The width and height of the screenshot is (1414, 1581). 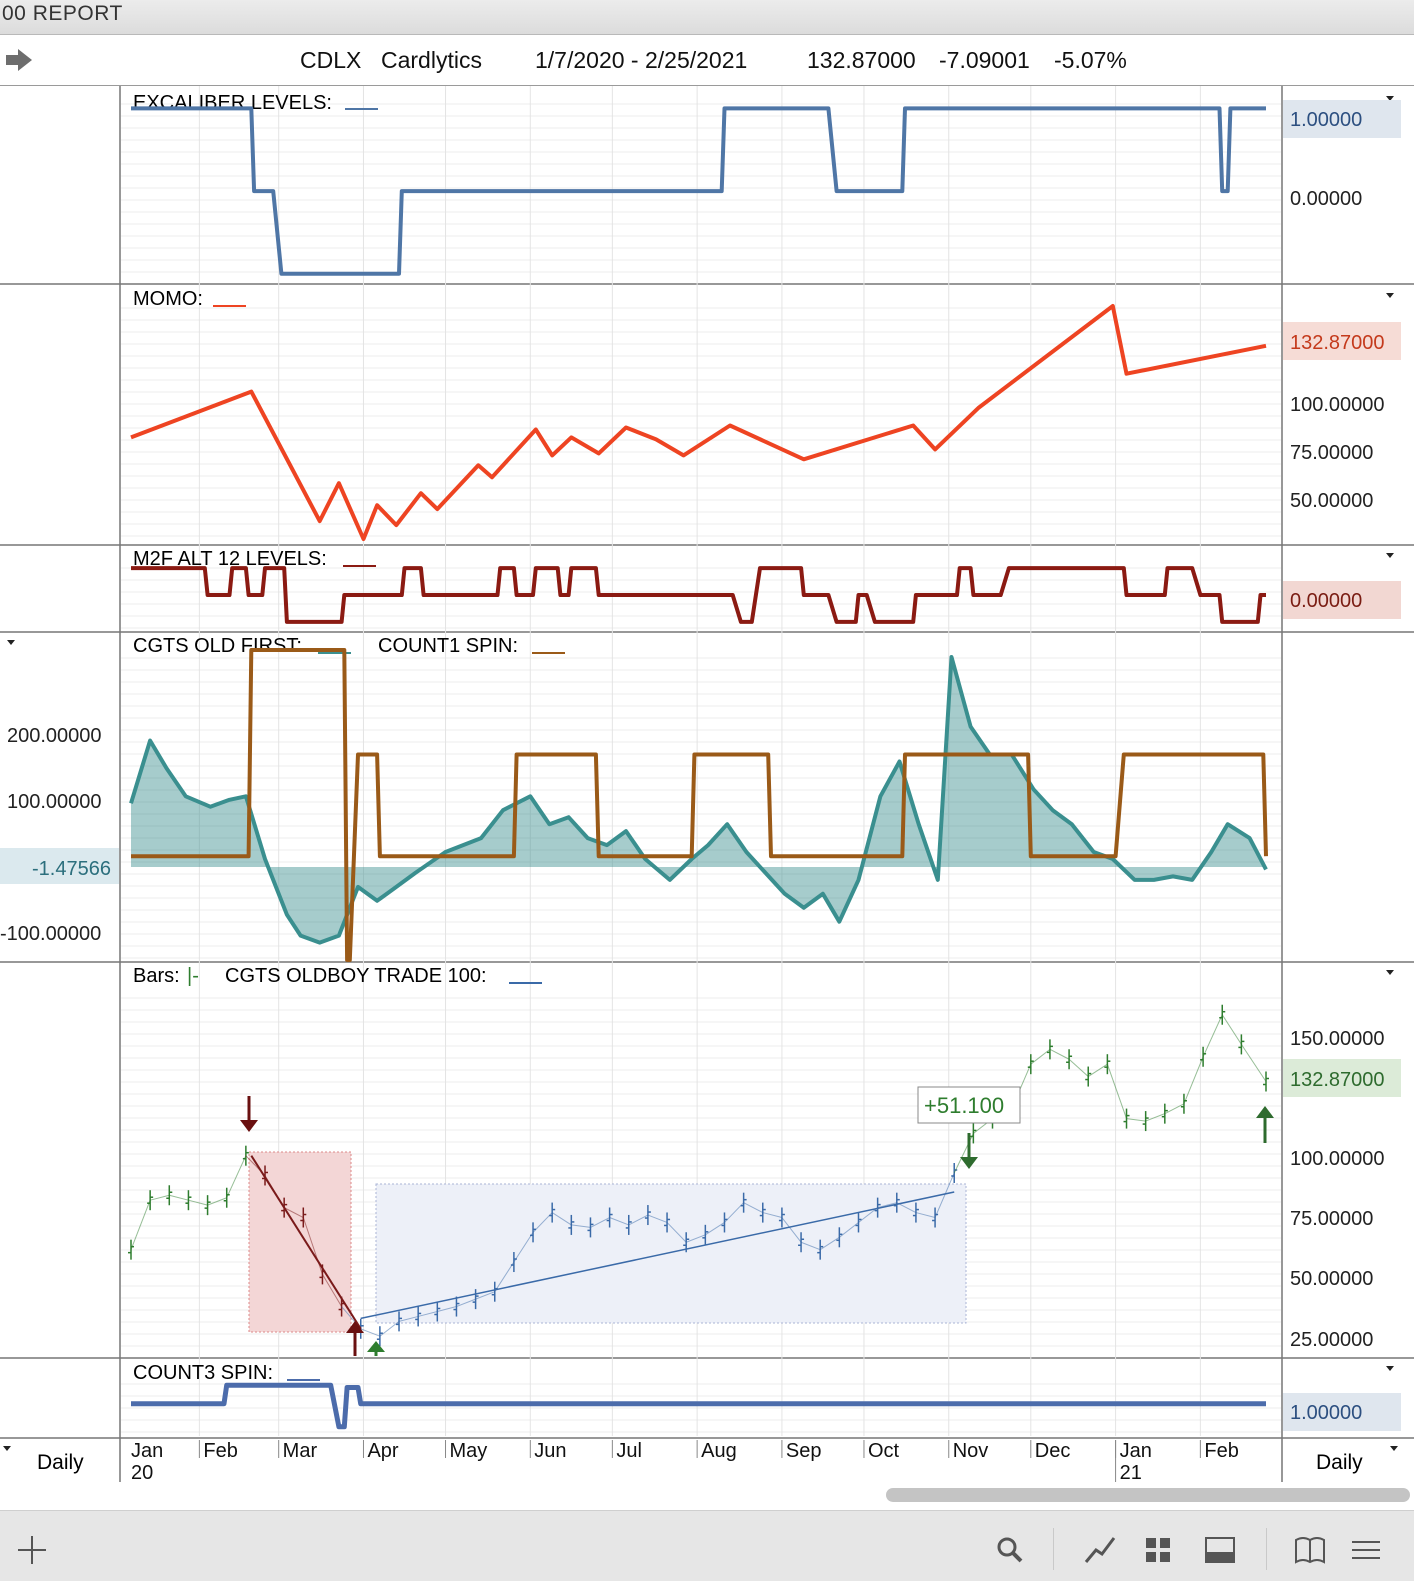 What do you see at coordinates (1331, 453) in the screenshot?
I see `momo-tick-1: 75.00000` at bounding box center [1331, 453].